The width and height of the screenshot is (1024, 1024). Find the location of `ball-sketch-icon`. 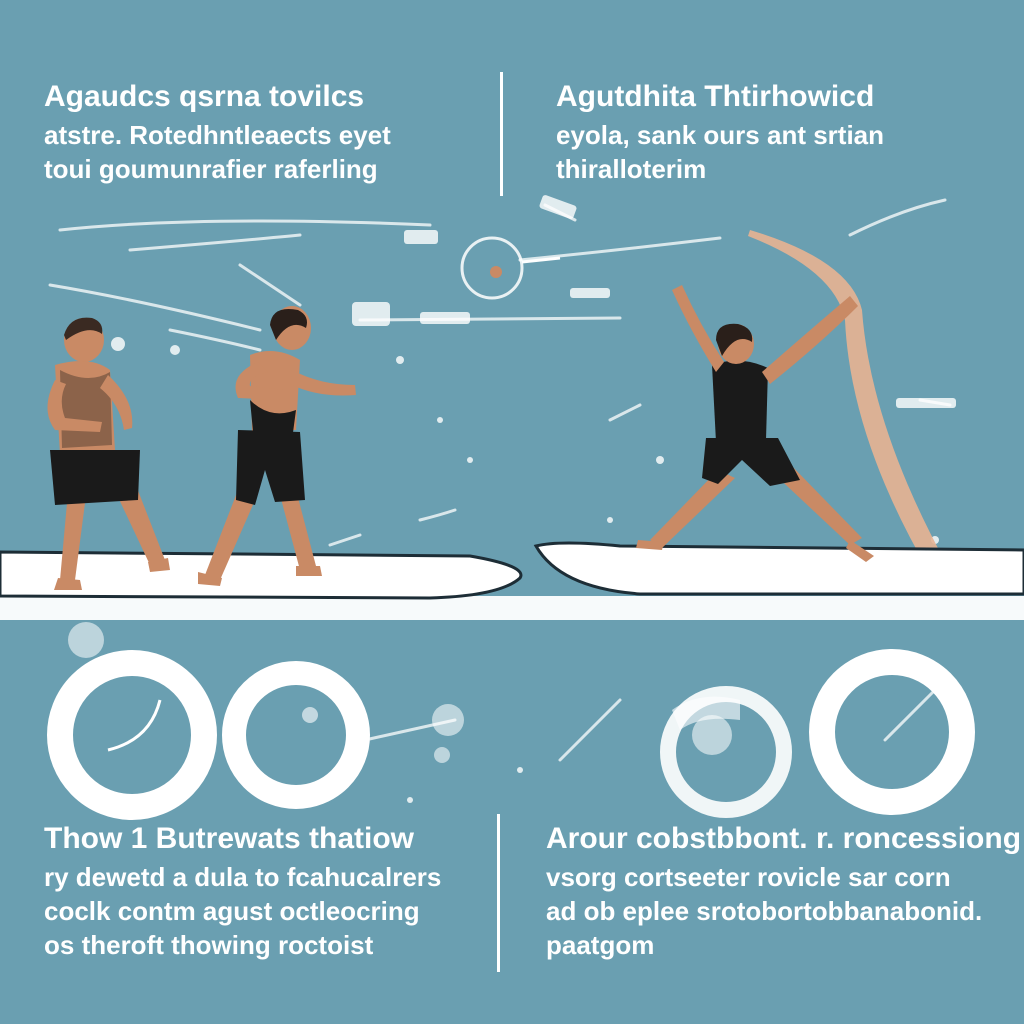

ball-sketch-icon is located at coordinates (510, 268).